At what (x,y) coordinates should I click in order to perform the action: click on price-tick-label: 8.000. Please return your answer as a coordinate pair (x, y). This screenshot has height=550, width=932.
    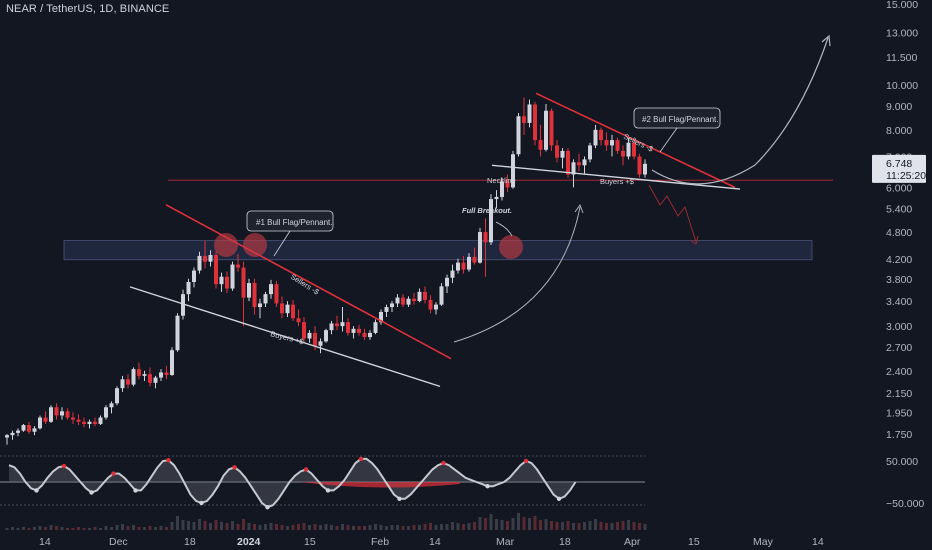
    Looking at the image, I should click on (899, 131).